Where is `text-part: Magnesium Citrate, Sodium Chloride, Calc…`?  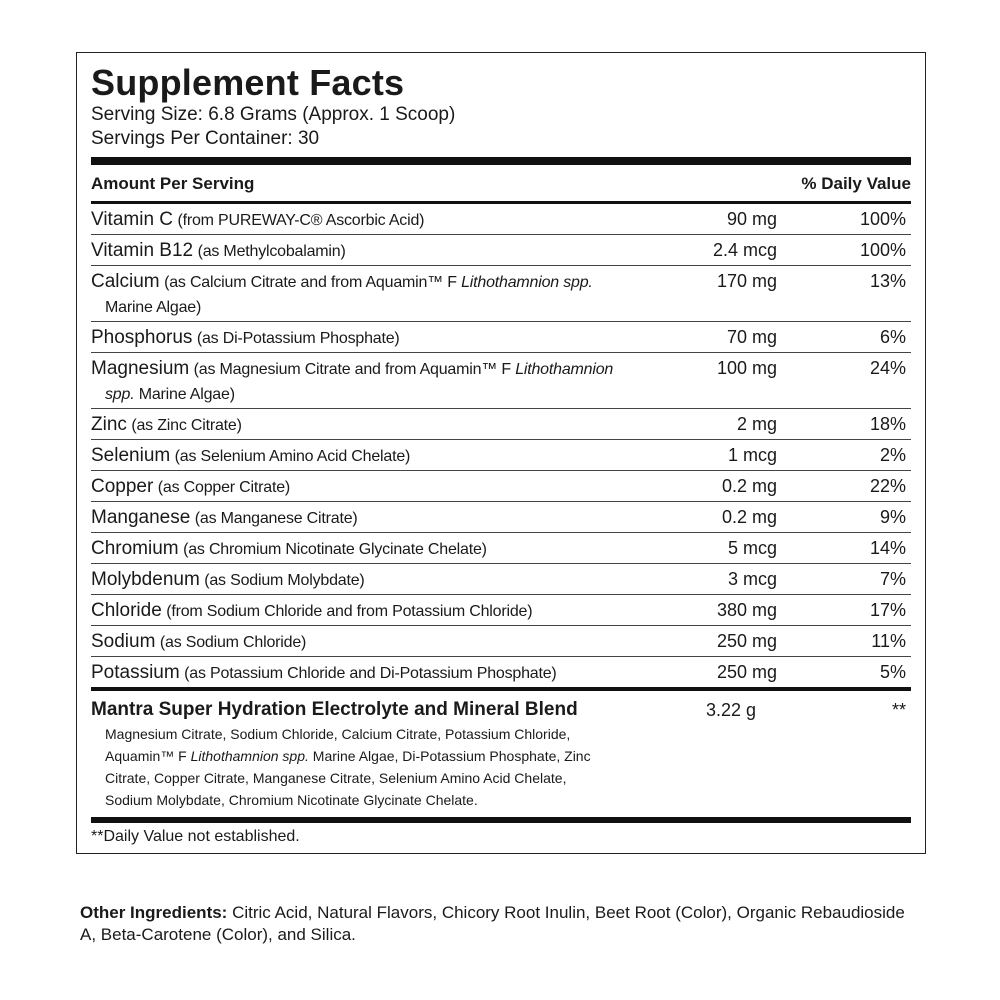
text-part: Magnesium Citrate, Sodium Chloride, Calc… is located at coordinates (338, 745).